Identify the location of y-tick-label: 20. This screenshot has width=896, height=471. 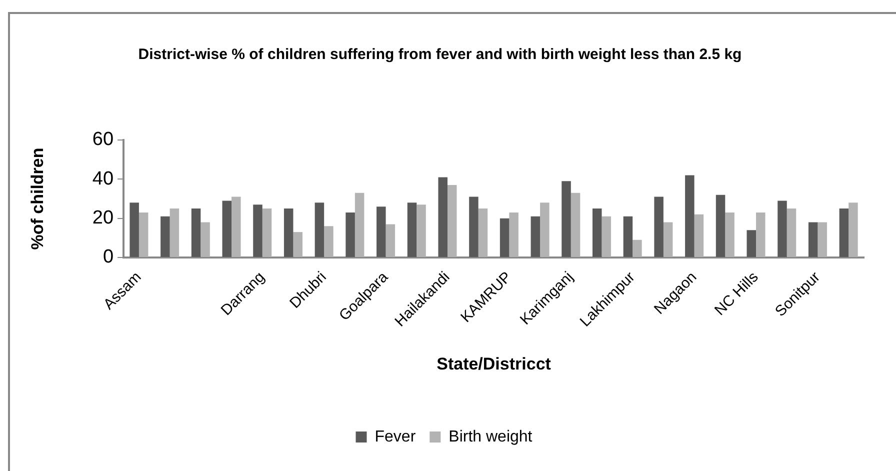
(103, 218).